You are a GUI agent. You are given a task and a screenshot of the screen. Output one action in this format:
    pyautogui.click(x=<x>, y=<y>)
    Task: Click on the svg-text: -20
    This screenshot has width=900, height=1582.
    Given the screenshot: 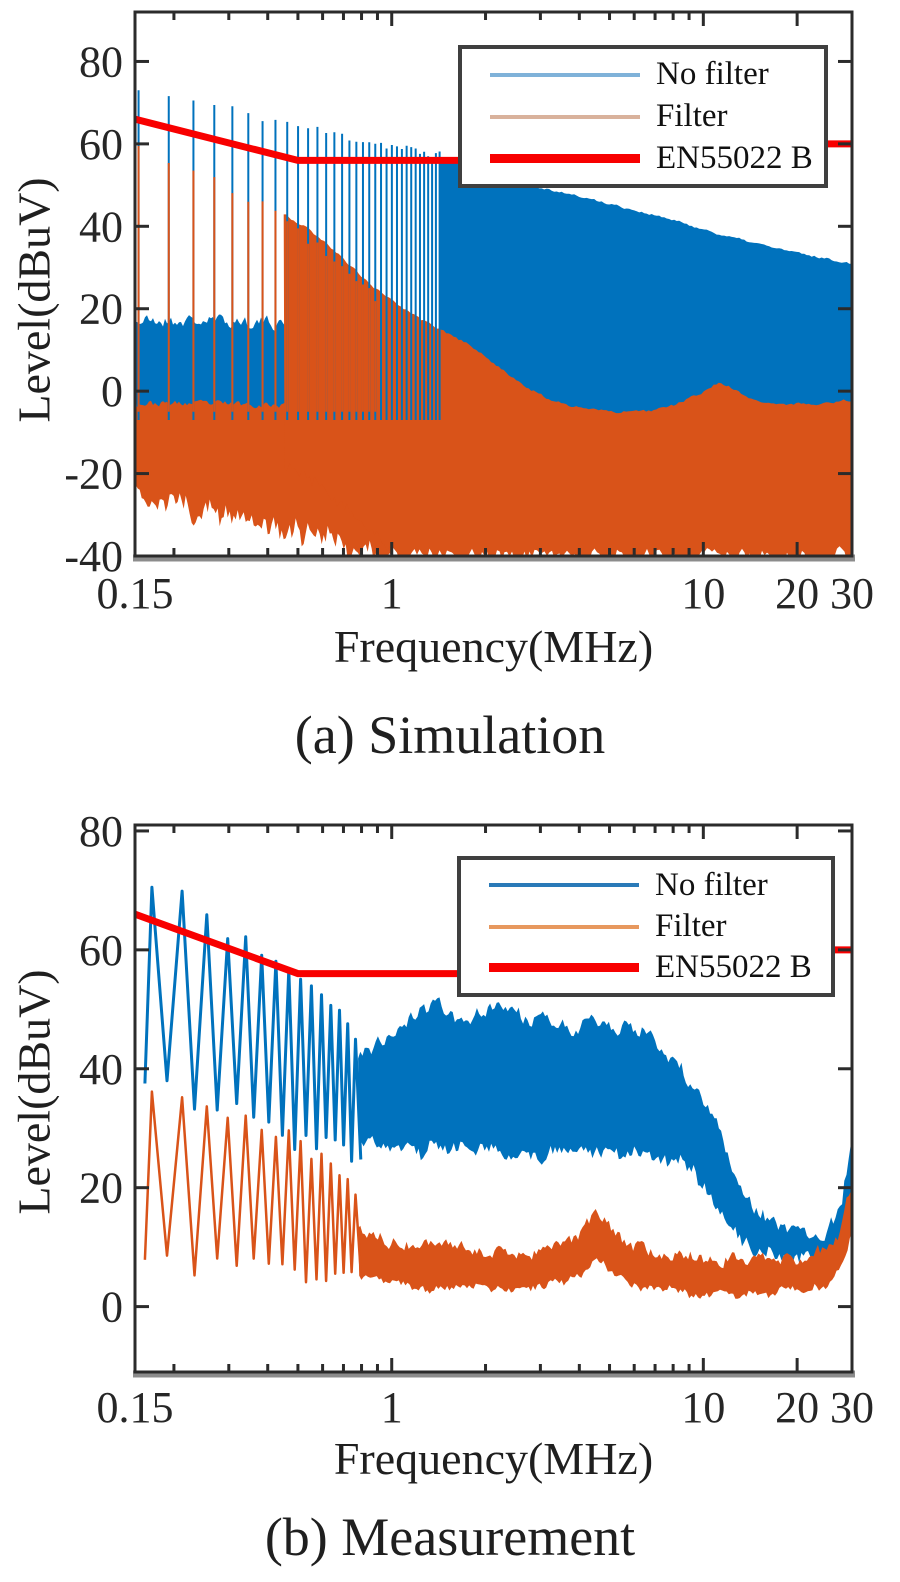 What is the action you would take?
    pyautogui.click(x=93, y=474)
    